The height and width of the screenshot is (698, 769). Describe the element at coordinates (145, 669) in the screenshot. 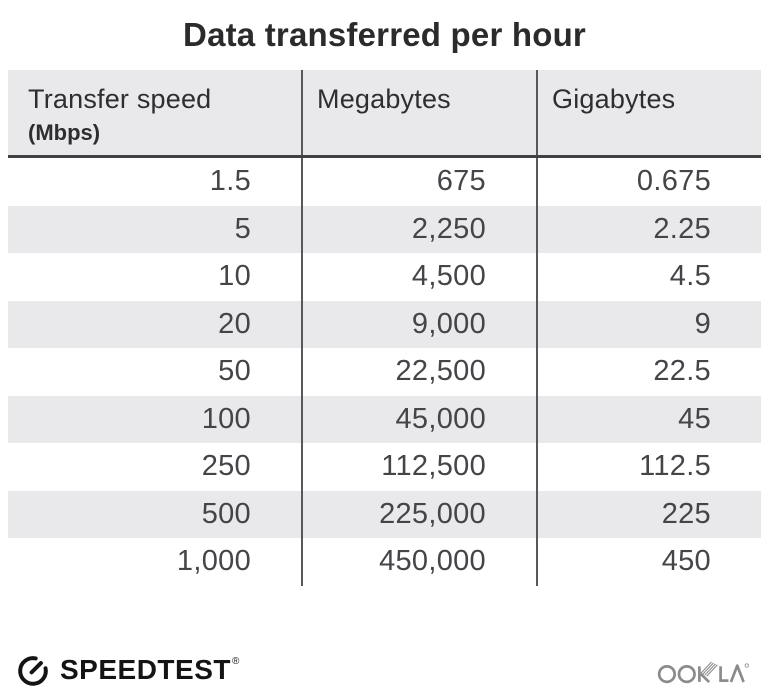

I see `speedtest-wordmark: SPEEDTEST` at that location.